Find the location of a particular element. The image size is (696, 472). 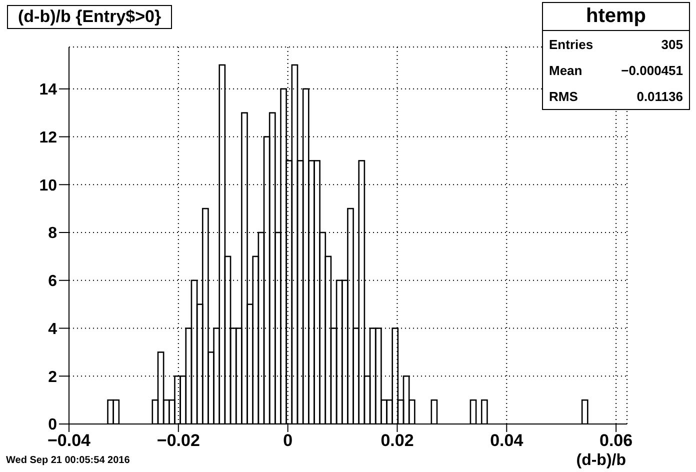

y-tick-label: 0 is located at coordinates (53, 425).